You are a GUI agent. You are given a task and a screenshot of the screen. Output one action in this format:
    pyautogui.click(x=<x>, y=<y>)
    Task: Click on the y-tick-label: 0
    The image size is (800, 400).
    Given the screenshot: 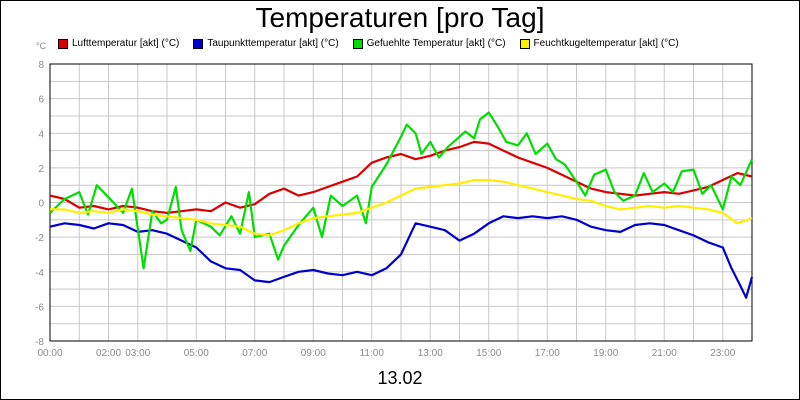 What is the action you would take?
    pyautogui.click(x=41, y=204)
    